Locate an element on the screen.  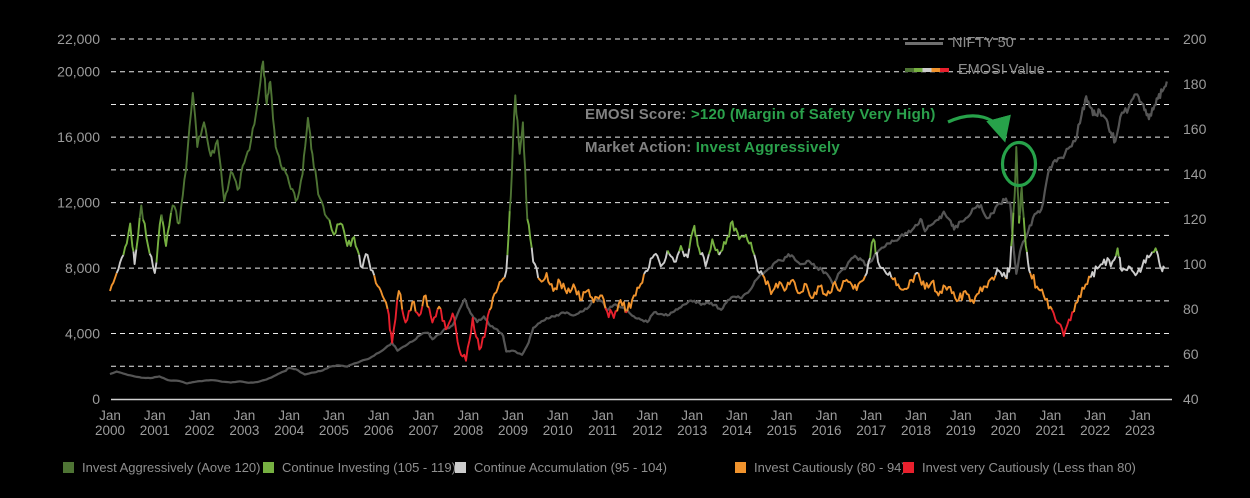
x-axis-tick-label: Jan 2010 is located at coordinates (558, 423).